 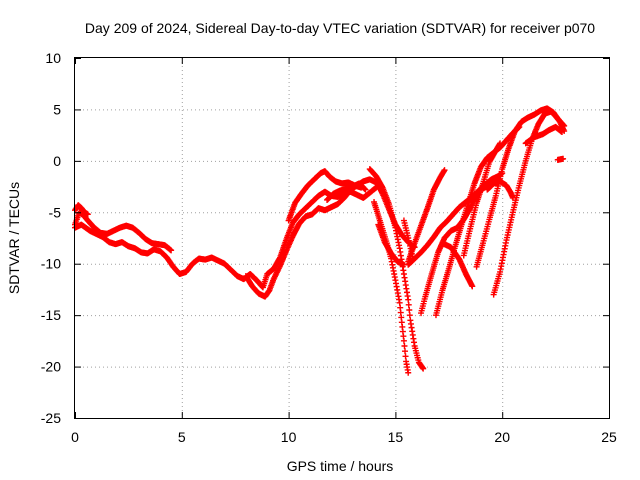 What do you see at coordinates (340, 466) in the screenshot?
I see `x-axis-label: GPS time / hours` at bounding box center [340, 466].